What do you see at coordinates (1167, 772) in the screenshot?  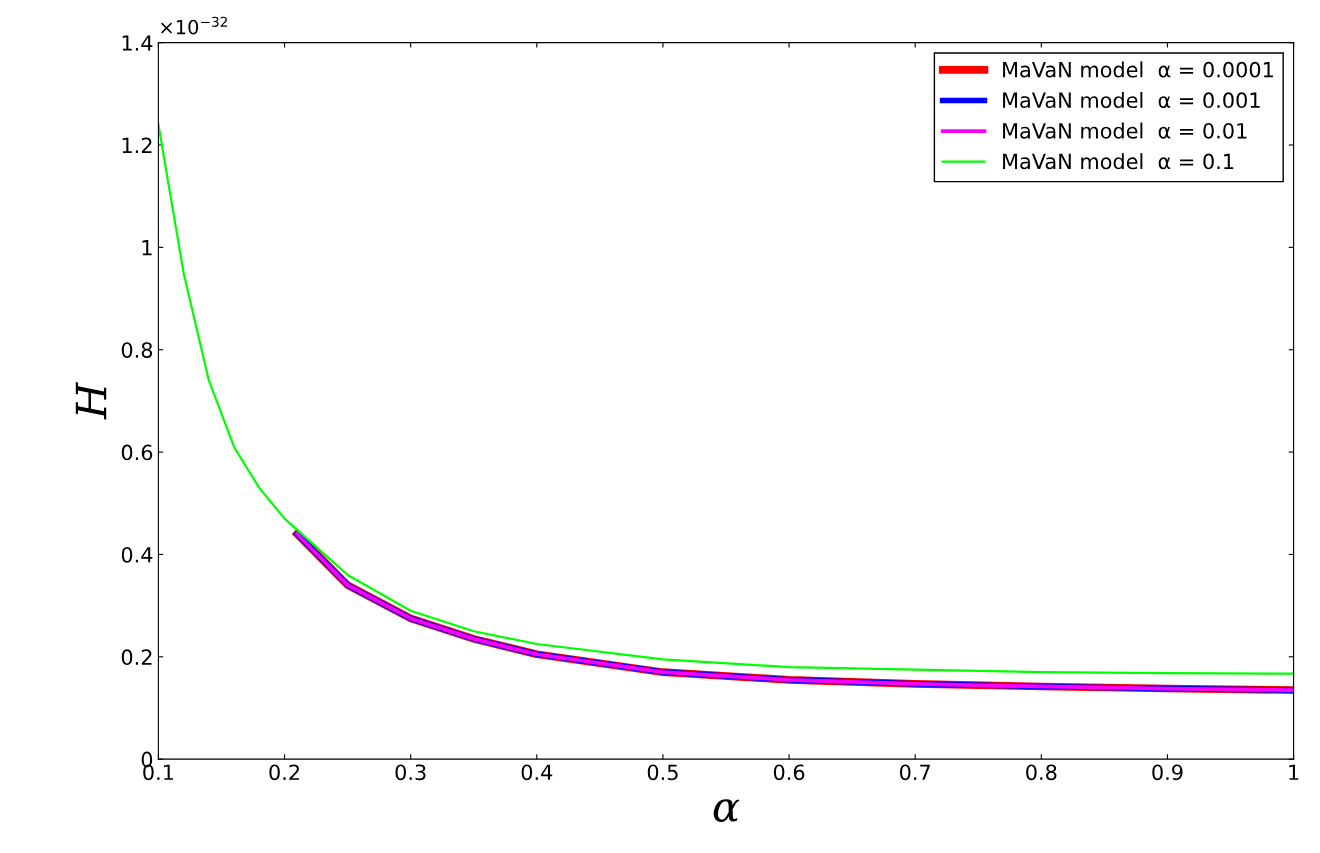 I see `x-tick-label: 0.9` at bounding box center [1167, 772].